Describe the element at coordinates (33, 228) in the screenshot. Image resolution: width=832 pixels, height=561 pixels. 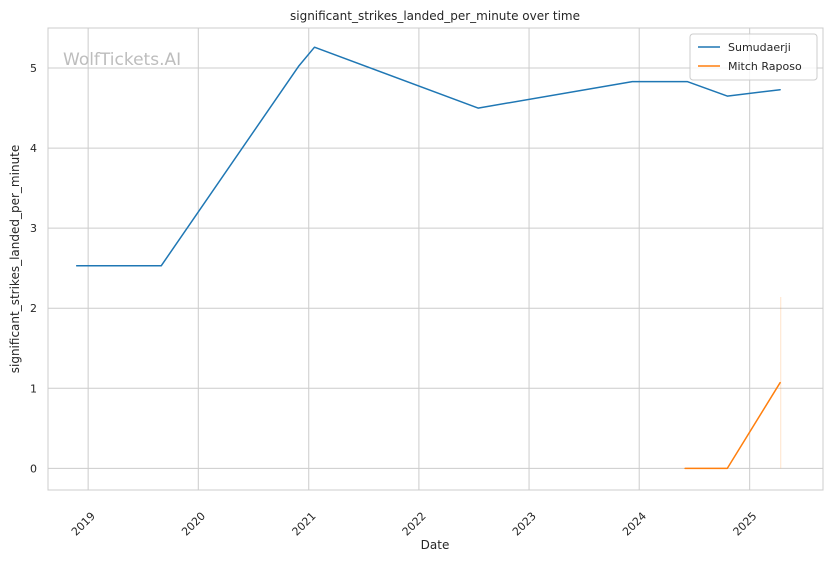
I see `y-tick-label: 3` at that location.